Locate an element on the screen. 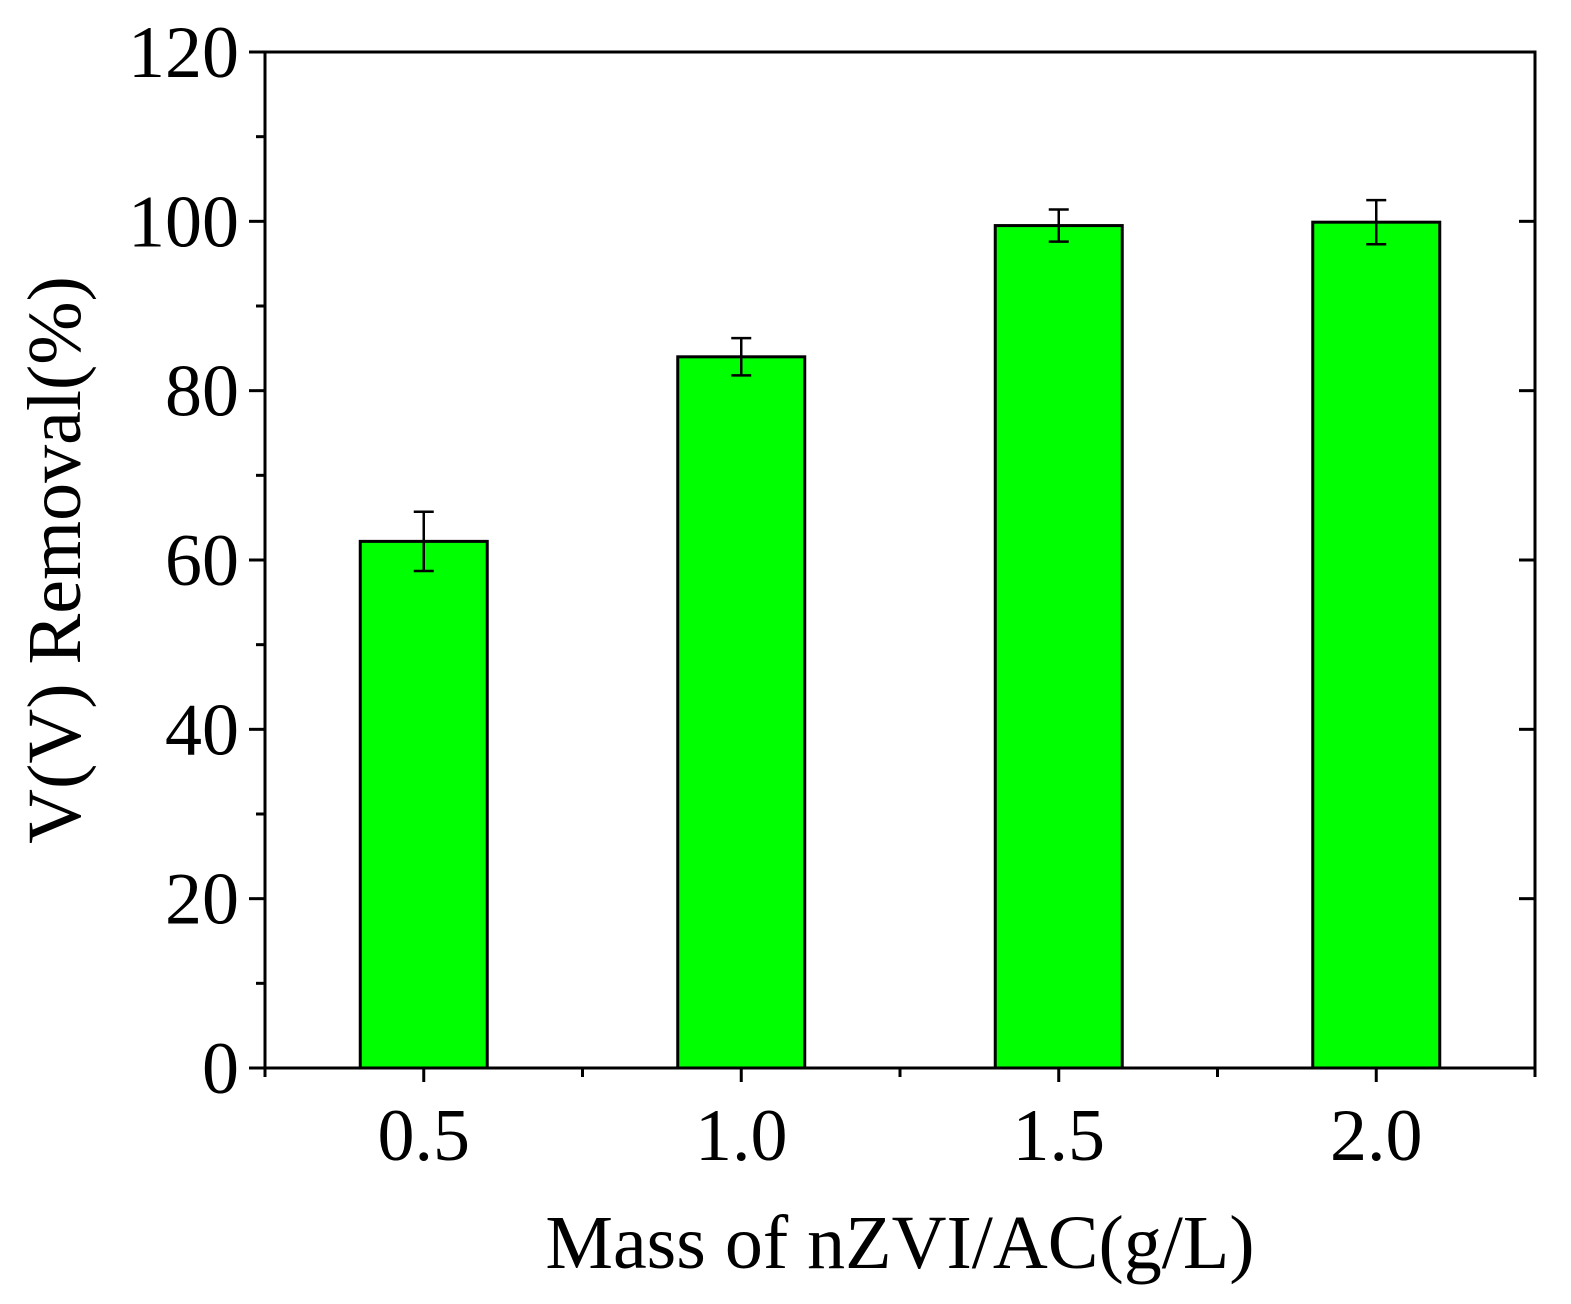  y-tick-label-60: 60 is located at coordinates (202, 561).